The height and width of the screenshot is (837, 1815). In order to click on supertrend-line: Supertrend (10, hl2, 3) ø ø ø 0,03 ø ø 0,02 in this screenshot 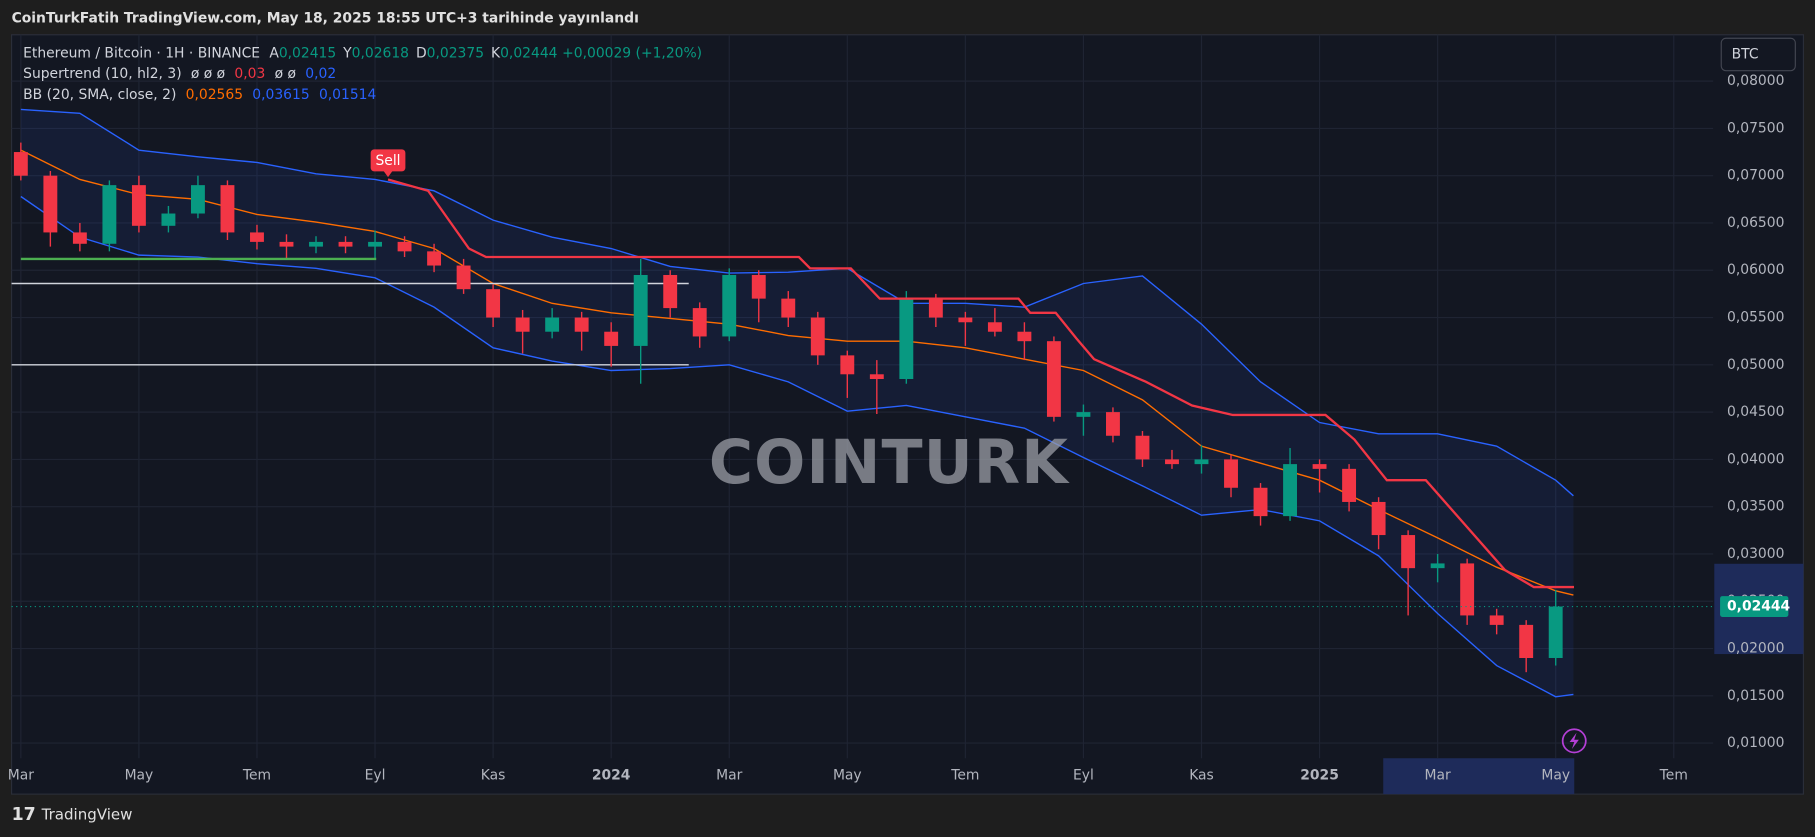, I will do `click(179, 74)`.